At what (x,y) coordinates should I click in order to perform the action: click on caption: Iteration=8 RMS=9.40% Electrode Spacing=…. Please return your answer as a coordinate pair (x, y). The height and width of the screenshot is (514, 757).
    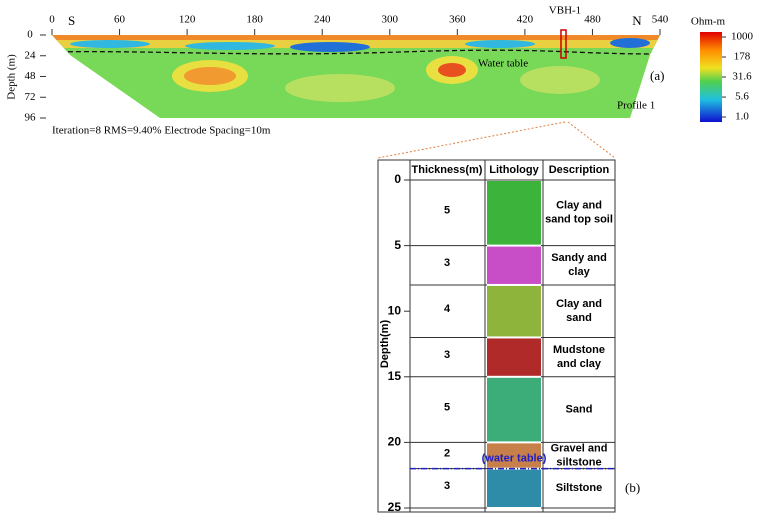
    Looking at the image, I should click on (161, 131).